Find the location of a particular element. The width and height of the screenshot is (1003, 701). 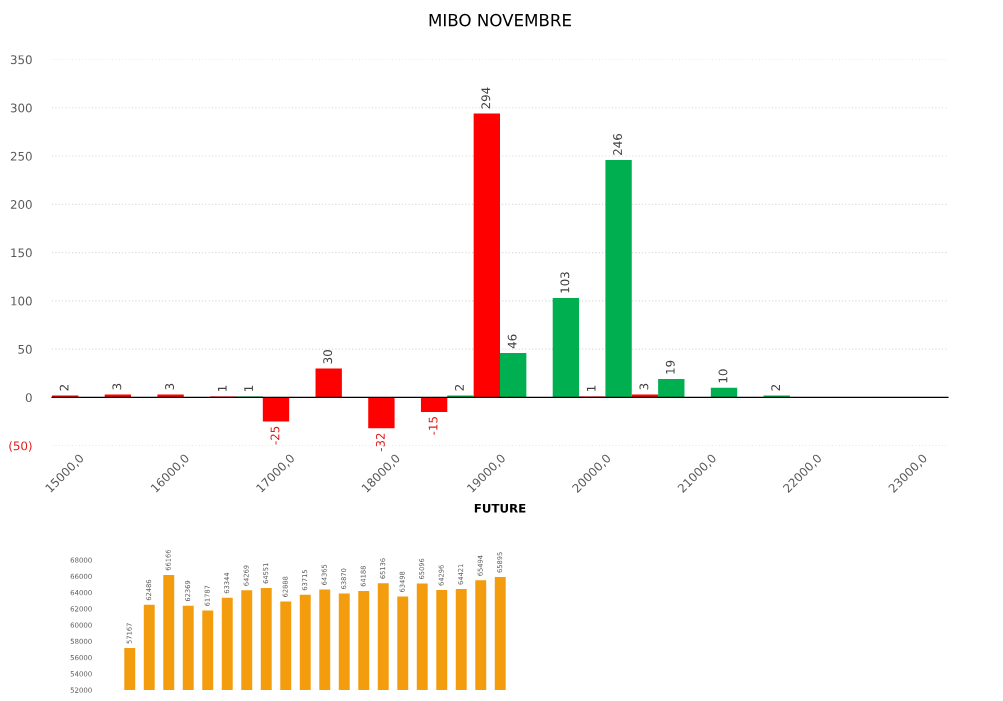

data-label: 30 is located at coordinates (328, 357).